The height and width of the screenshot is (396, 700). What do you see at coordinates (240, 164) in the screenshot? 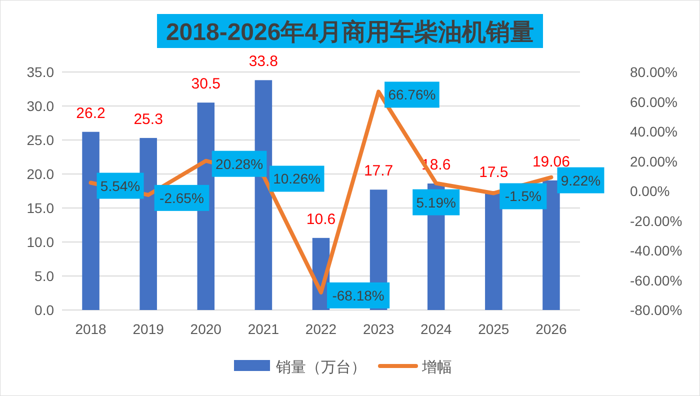
I see `data-label: 20.28%` at bounding box center [240, 164].